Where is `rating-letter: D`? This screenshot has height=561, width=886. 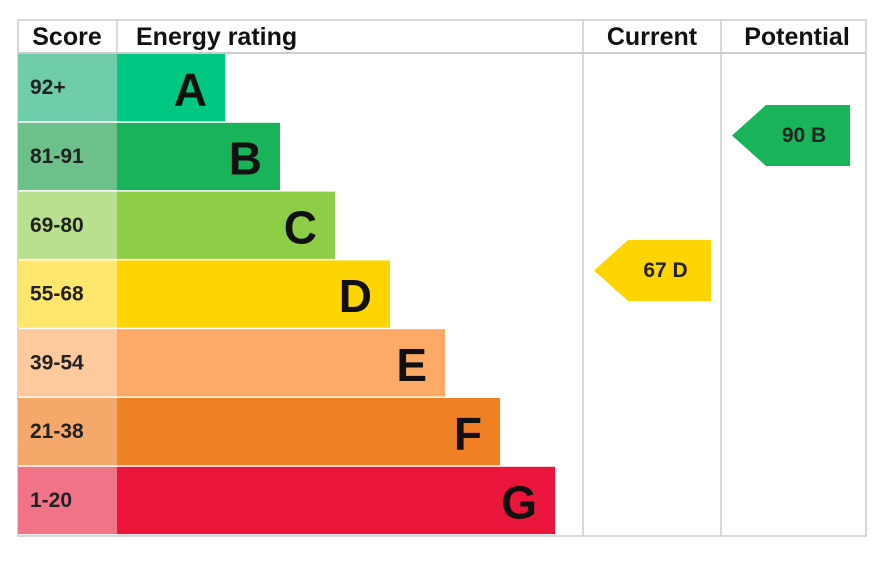 rating-letter: D is located at coordinates (355, 296).